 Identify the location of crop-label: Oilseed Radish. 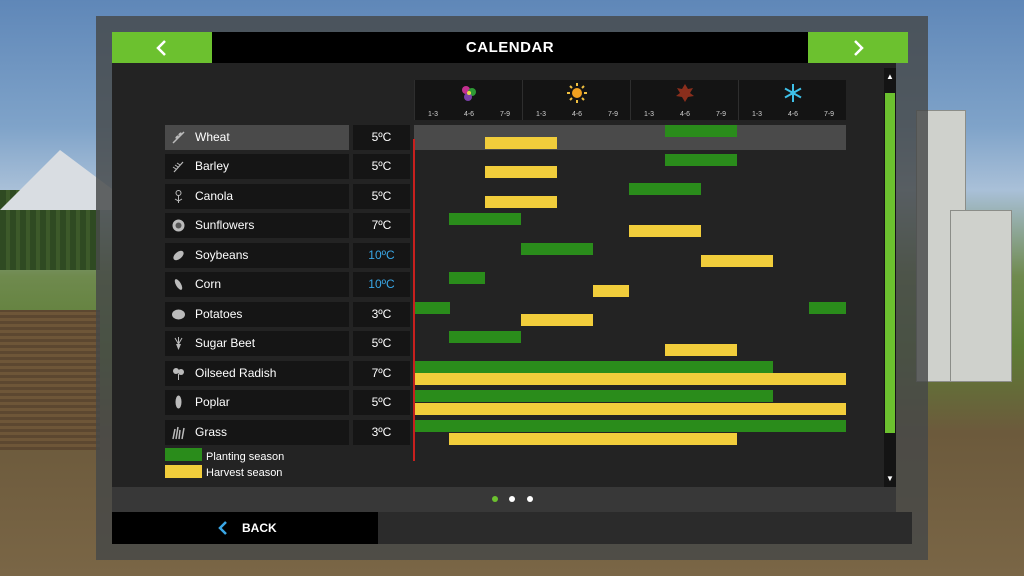
(236, 373).